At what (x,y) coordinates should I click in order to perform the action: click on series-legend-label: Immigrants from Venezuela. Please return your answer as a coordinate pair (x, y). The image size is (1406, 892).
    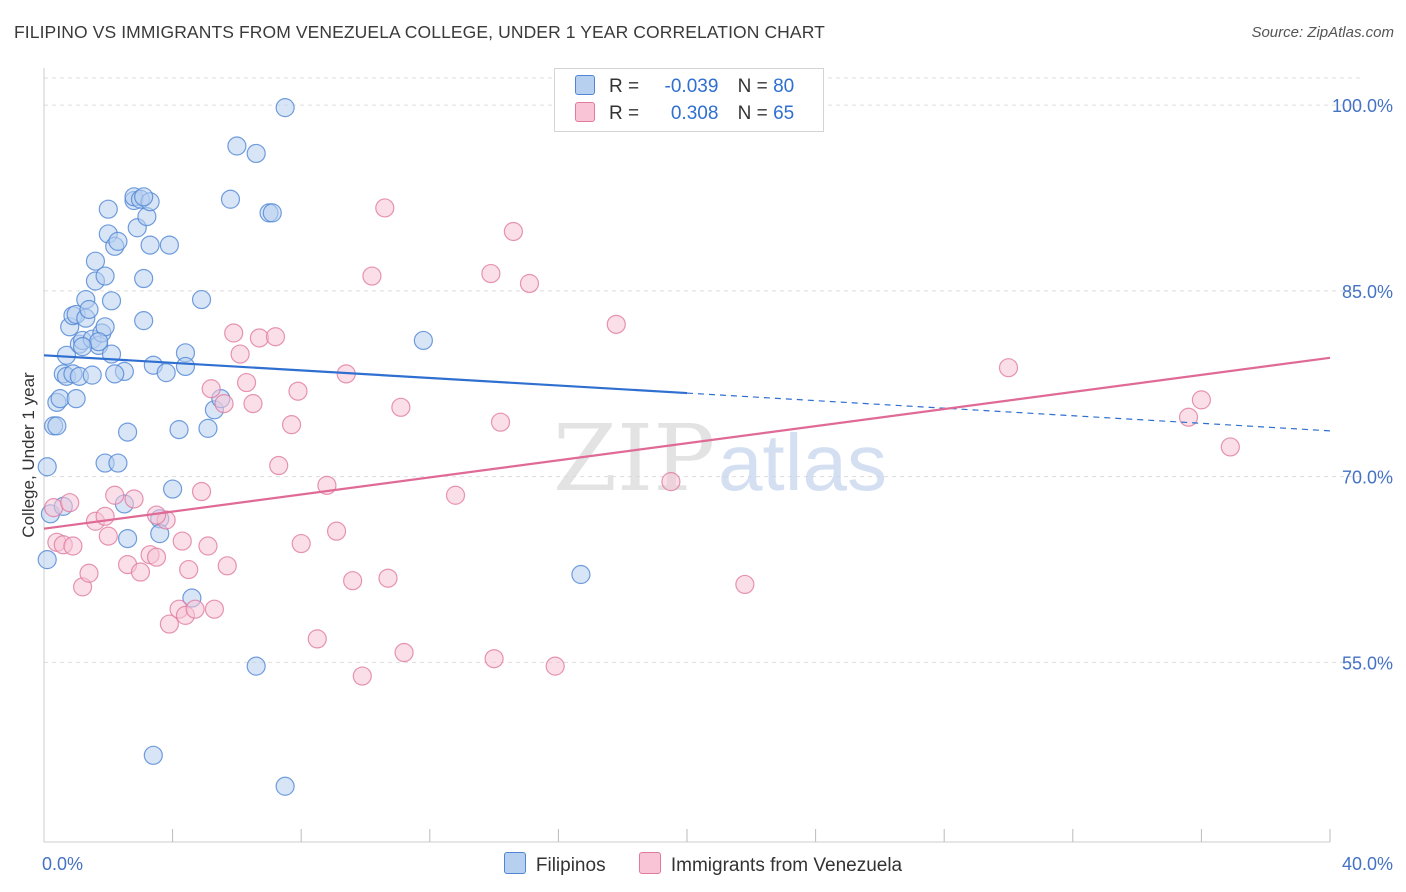
    Looking at the image, I should click on (786, 865).